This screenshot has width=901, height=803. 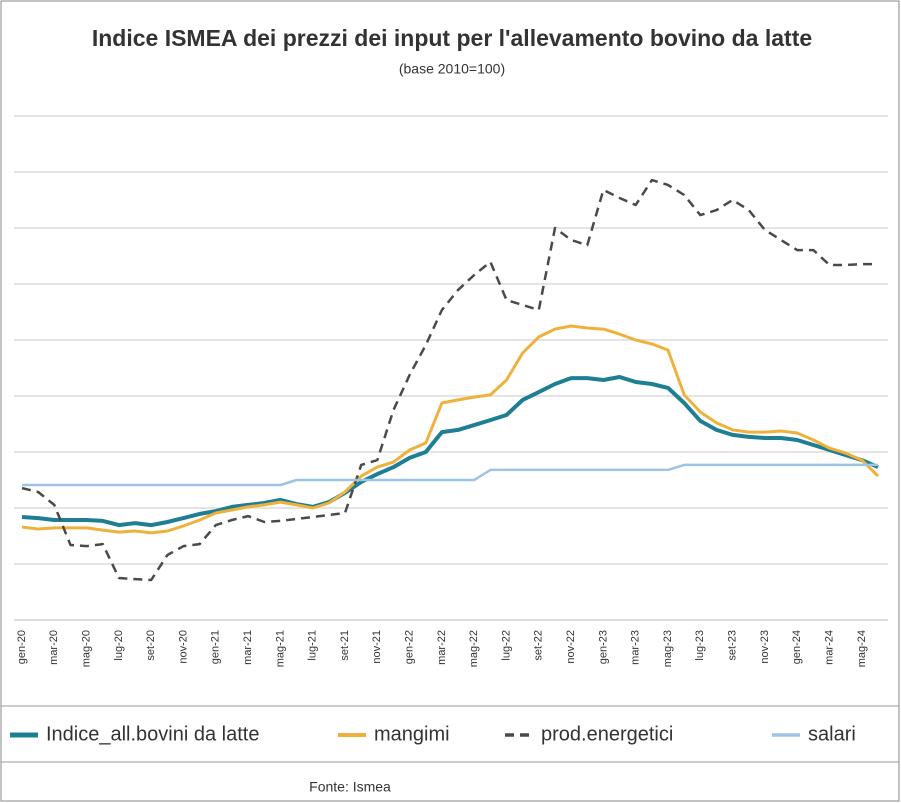 What do you see at coordinates (765, 647) in the screenshot?
I see `x-tick-label: nov-23` at bounding box center [765, 647].